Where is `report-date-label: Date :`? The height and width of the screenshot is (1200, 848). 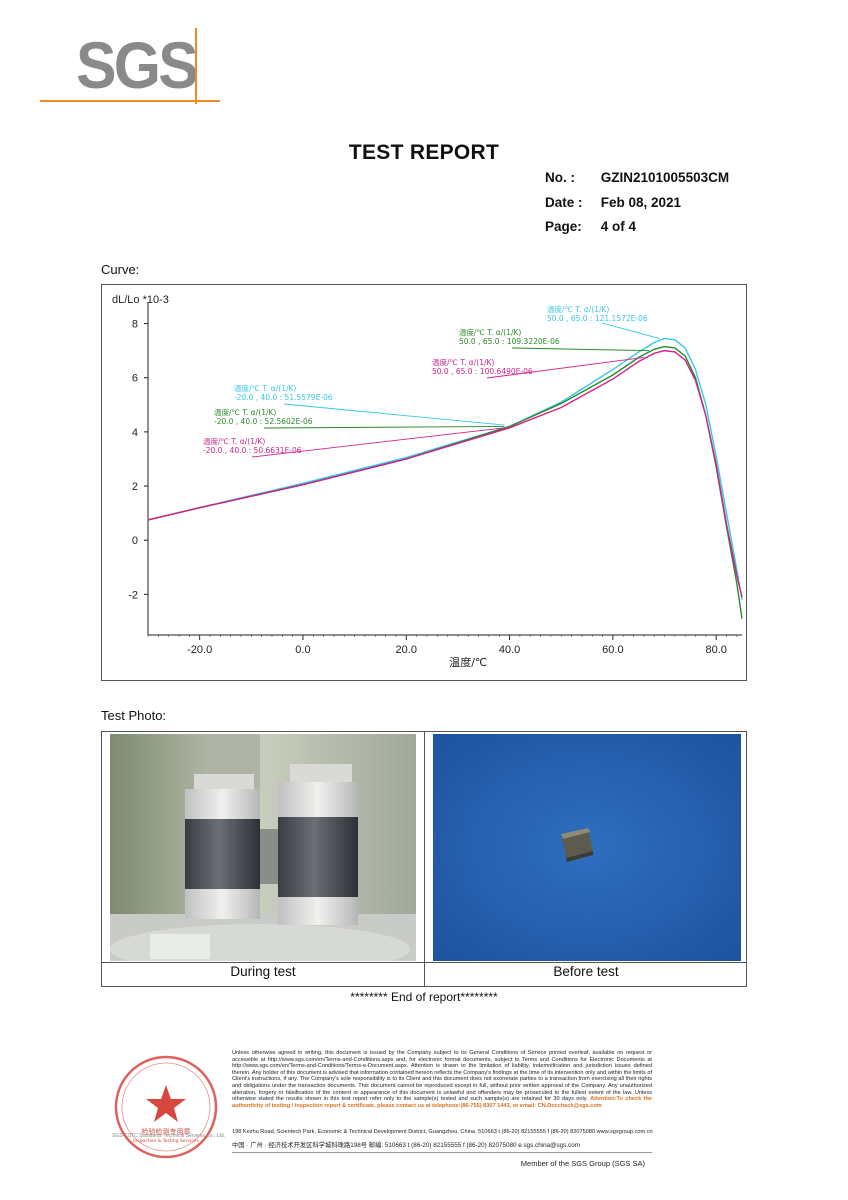
report-date-label: Date : is located at coordinates (564, 202).